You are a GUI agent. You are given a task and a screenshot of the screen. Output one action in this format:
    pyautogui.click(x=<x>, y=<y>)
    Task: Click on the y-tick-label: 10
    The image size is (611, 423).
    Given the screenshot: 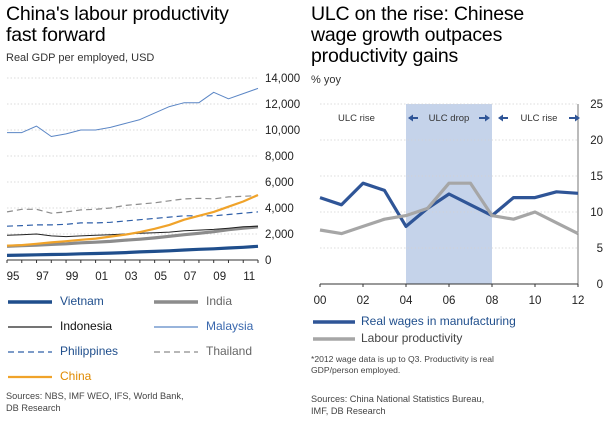 What is the action you would take?
    pyautogui.click(x=596, y=213)
    